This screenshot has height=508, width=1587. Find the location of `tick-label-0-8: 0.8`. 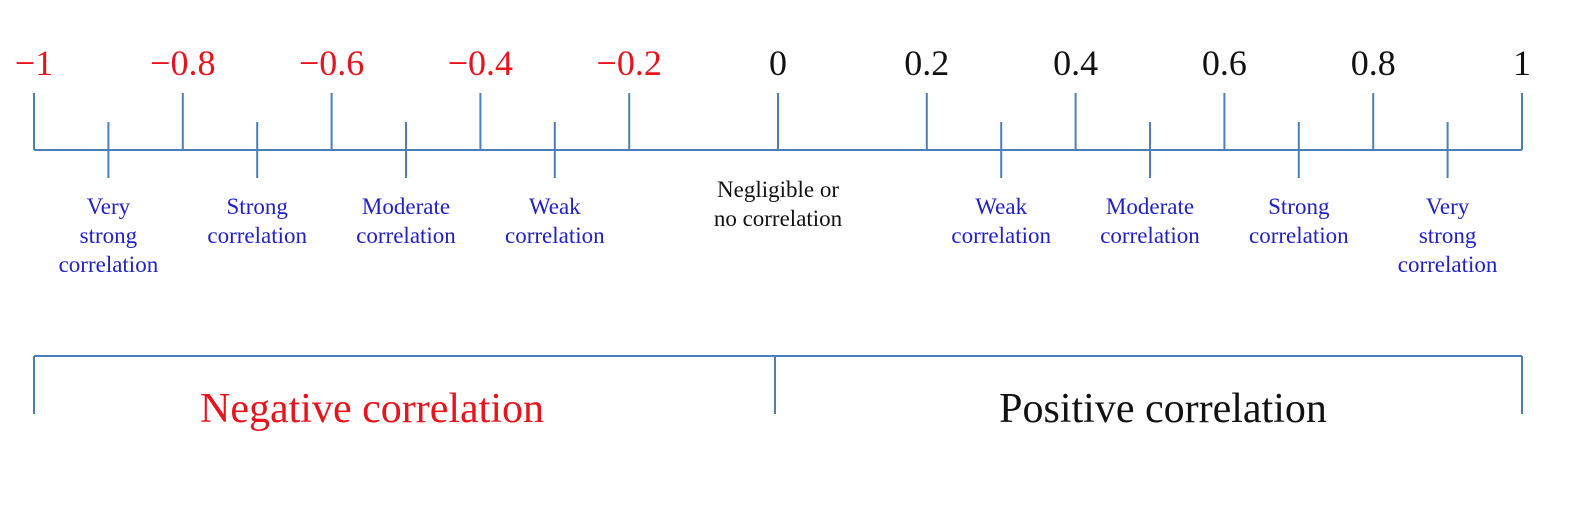

tick-label-0-8: 0.8 is located at coordinates (1373, 63).